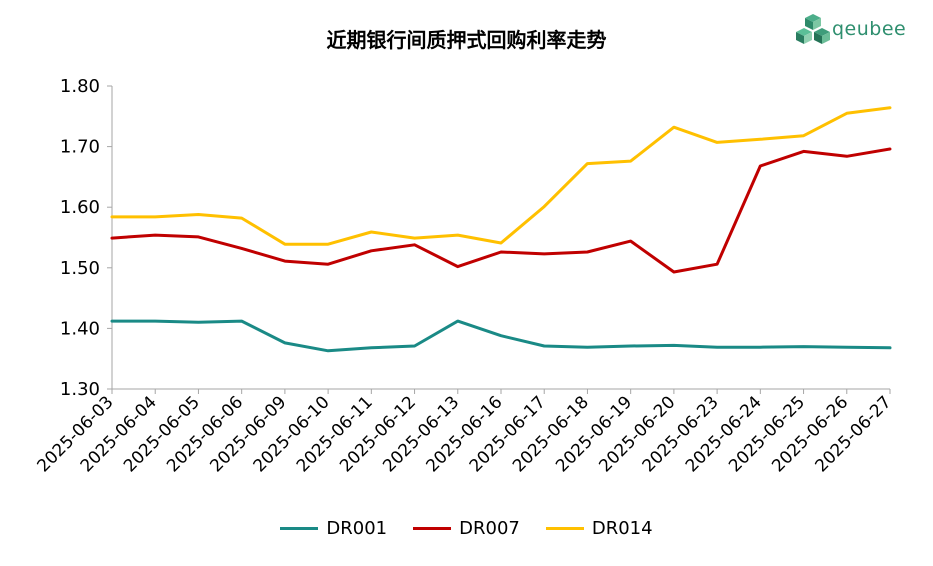 The width and height of the screenshot is (933, 566). I want to click on legend-label: DR001, so click(357, 528).